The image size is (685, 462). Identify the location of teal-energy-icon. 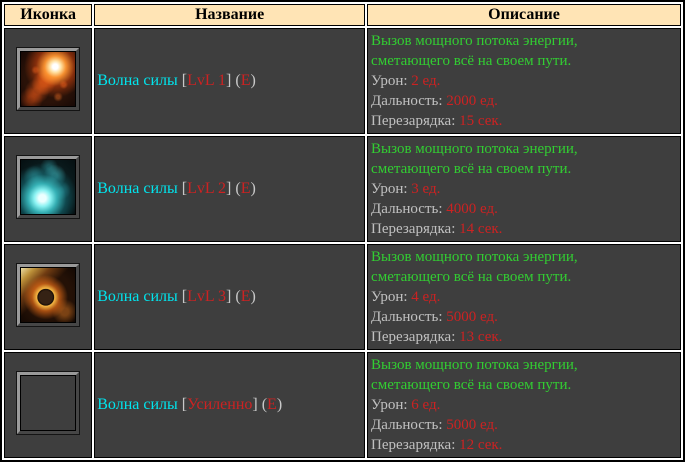
(48, 186).